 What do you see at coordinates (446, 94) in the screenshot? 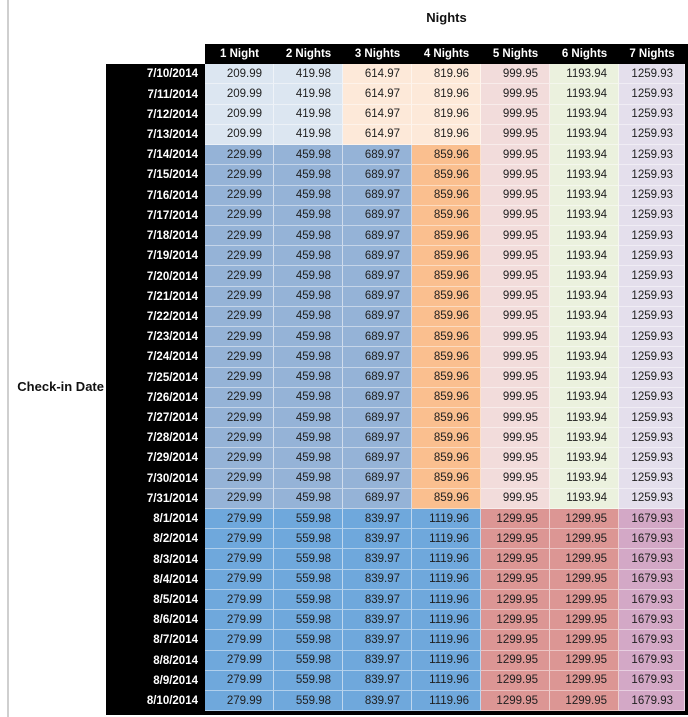
I see `price-cell: 819.96` at bounding box center [446, 94].